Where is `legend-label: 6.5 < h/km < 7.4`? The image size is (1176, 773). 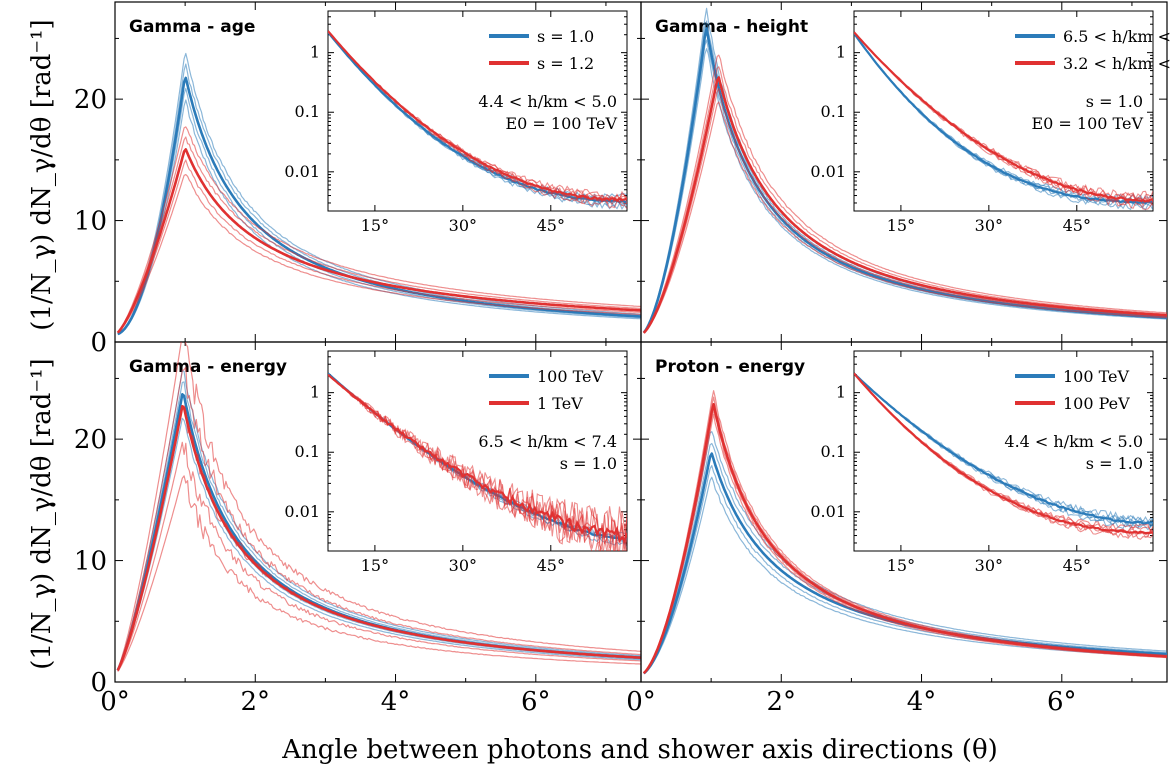
legend-label: 6.5 < h/km < 7.4 is located at coordinates (1119, 36).